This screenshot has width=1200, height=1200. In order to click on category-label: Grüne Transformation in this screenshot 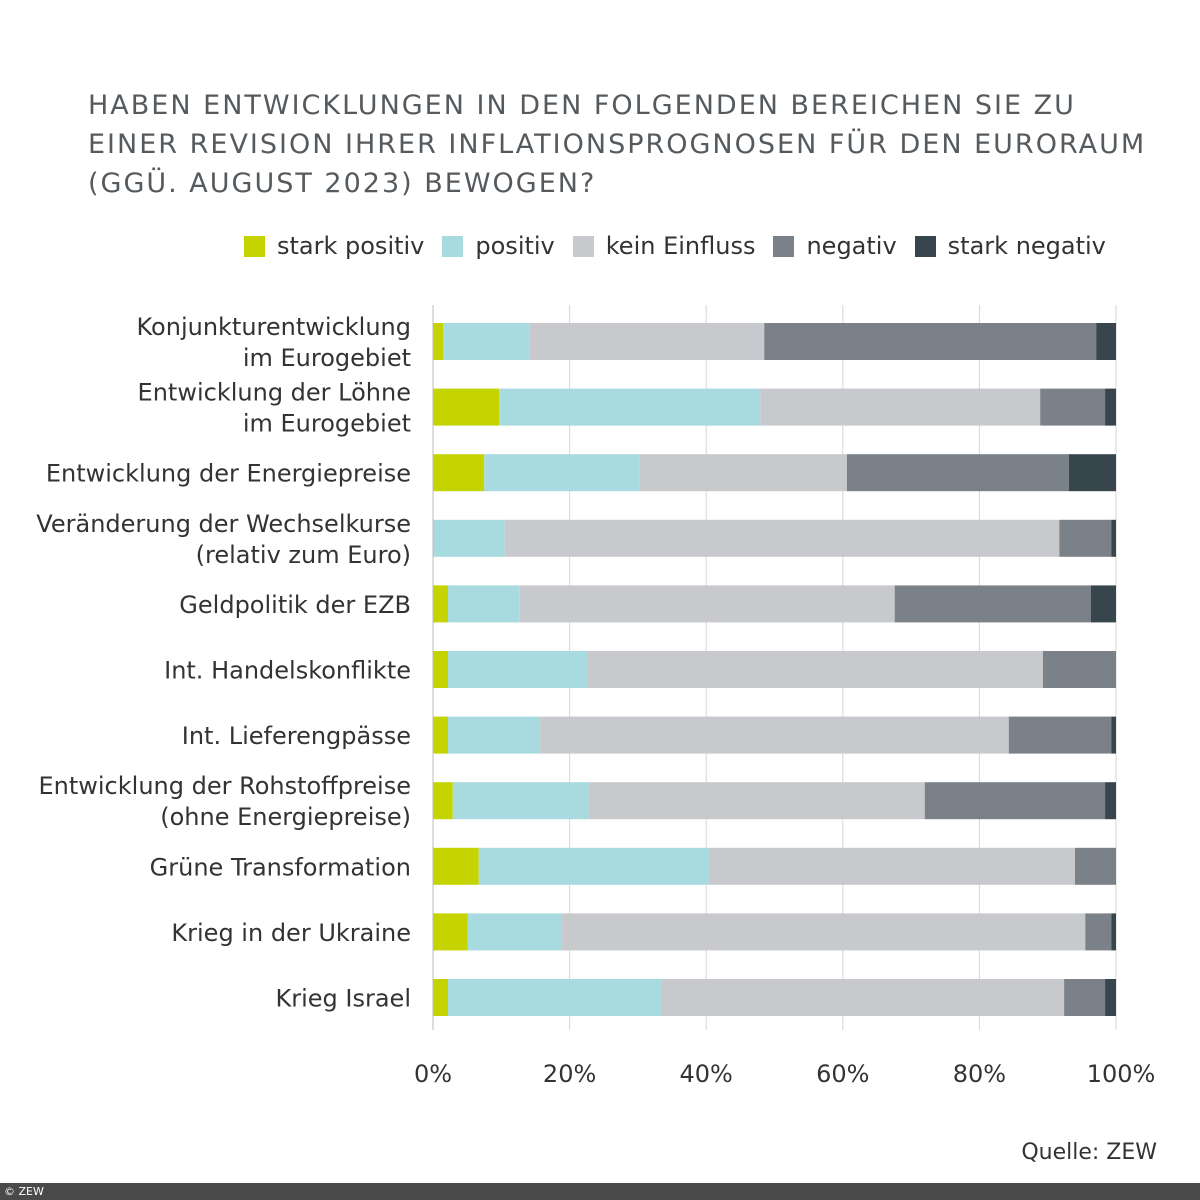, I will do `click(280, 867)`.